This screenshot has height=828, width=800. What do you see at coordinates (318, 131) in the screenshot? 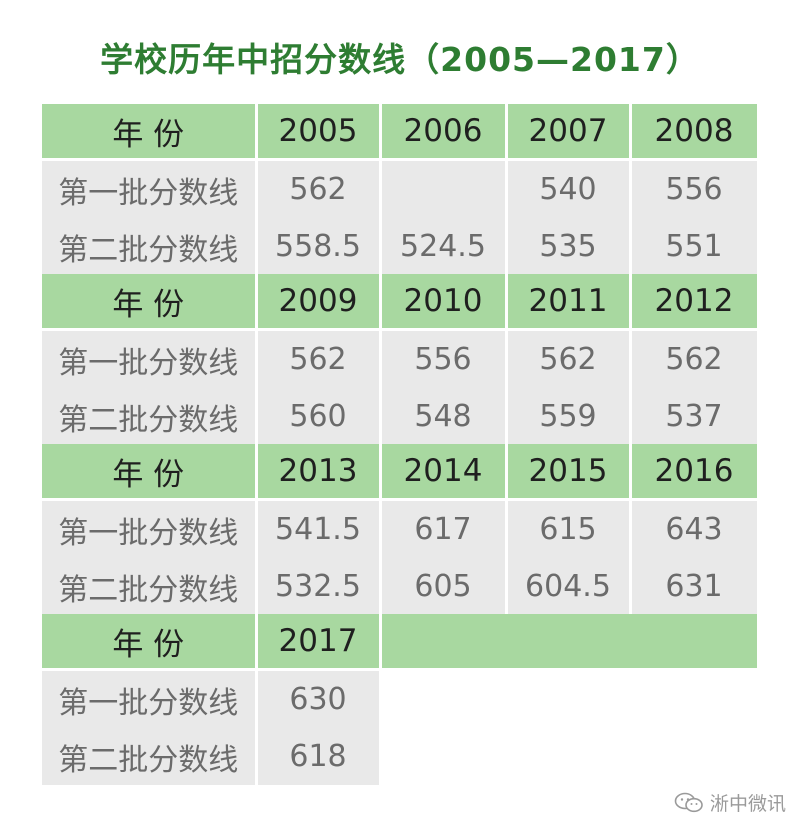
I see `year-header-cell: 2005` at bounding box center [318, 131].